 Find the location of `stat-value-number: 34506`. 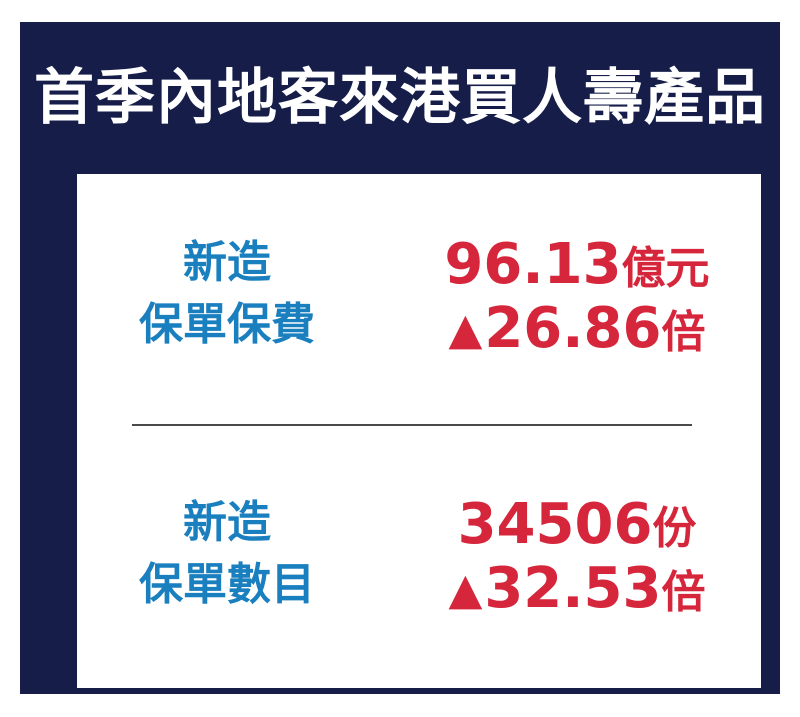

stat-value-number: 34506 is located at coordinates (555, 524).